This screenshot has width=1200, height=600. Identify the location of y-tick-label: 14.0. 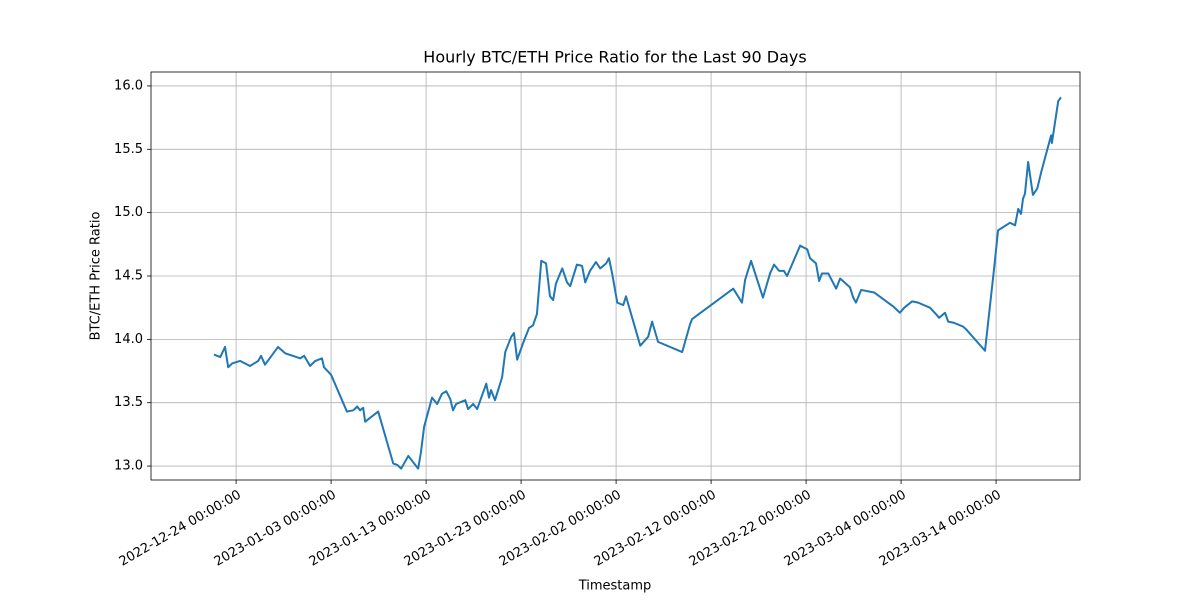
(128, 339).